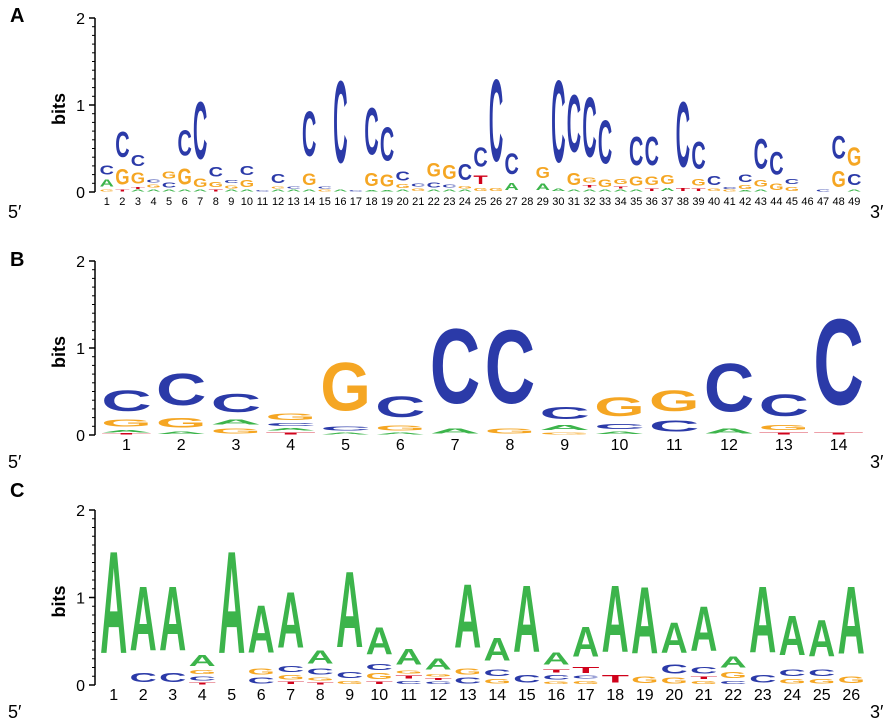 The image size is (892, 721). I want to click on position-label: 20, so click(674, 695).